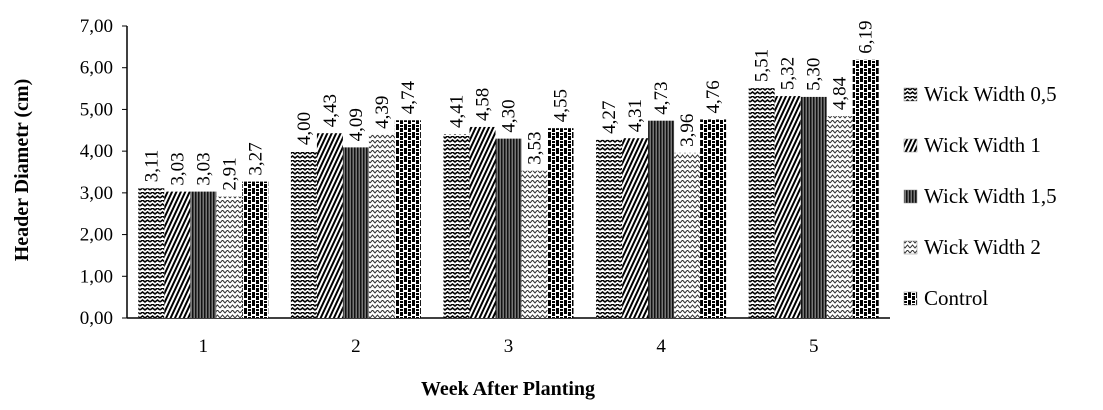 This screenshot has width=1103, height=410. What do you see at coordinates (509, 115) in the screenshot?
I see `data-label: 4,30` at bounding box center [509, 115].